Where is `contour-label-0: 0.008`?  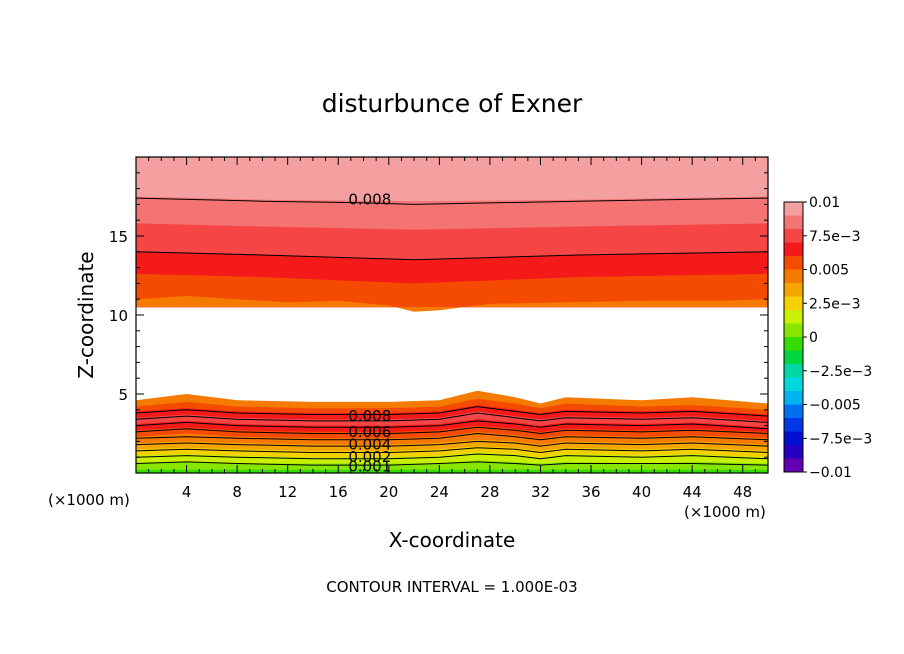
contour-label-0: 0.008 is located at coordinates (369, 200).